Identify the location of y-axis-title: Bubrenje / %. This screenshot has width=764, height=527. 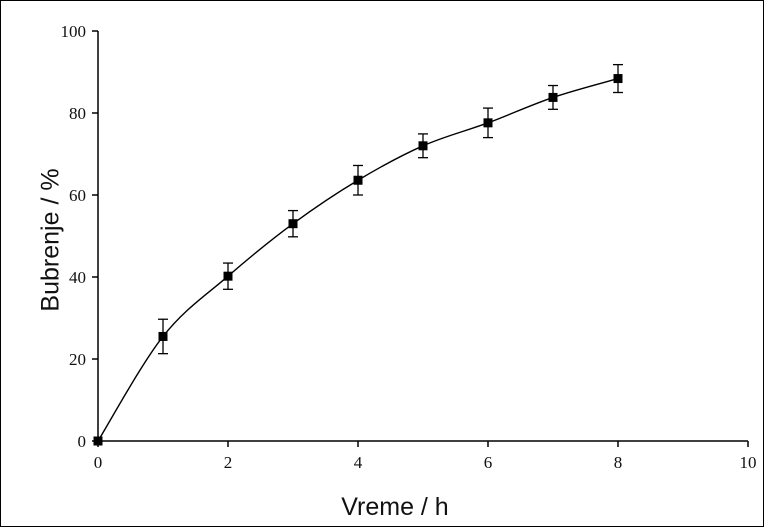
(51, 239).